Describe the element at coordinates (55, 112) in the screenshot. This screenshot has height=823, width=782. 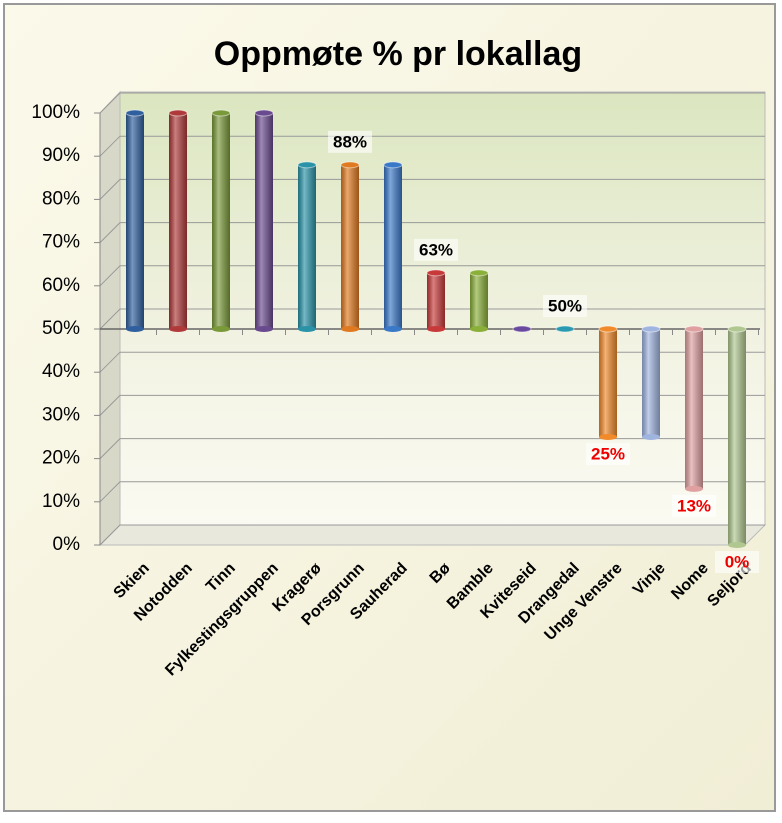
I see `y-tick-label: 100%` at that location.